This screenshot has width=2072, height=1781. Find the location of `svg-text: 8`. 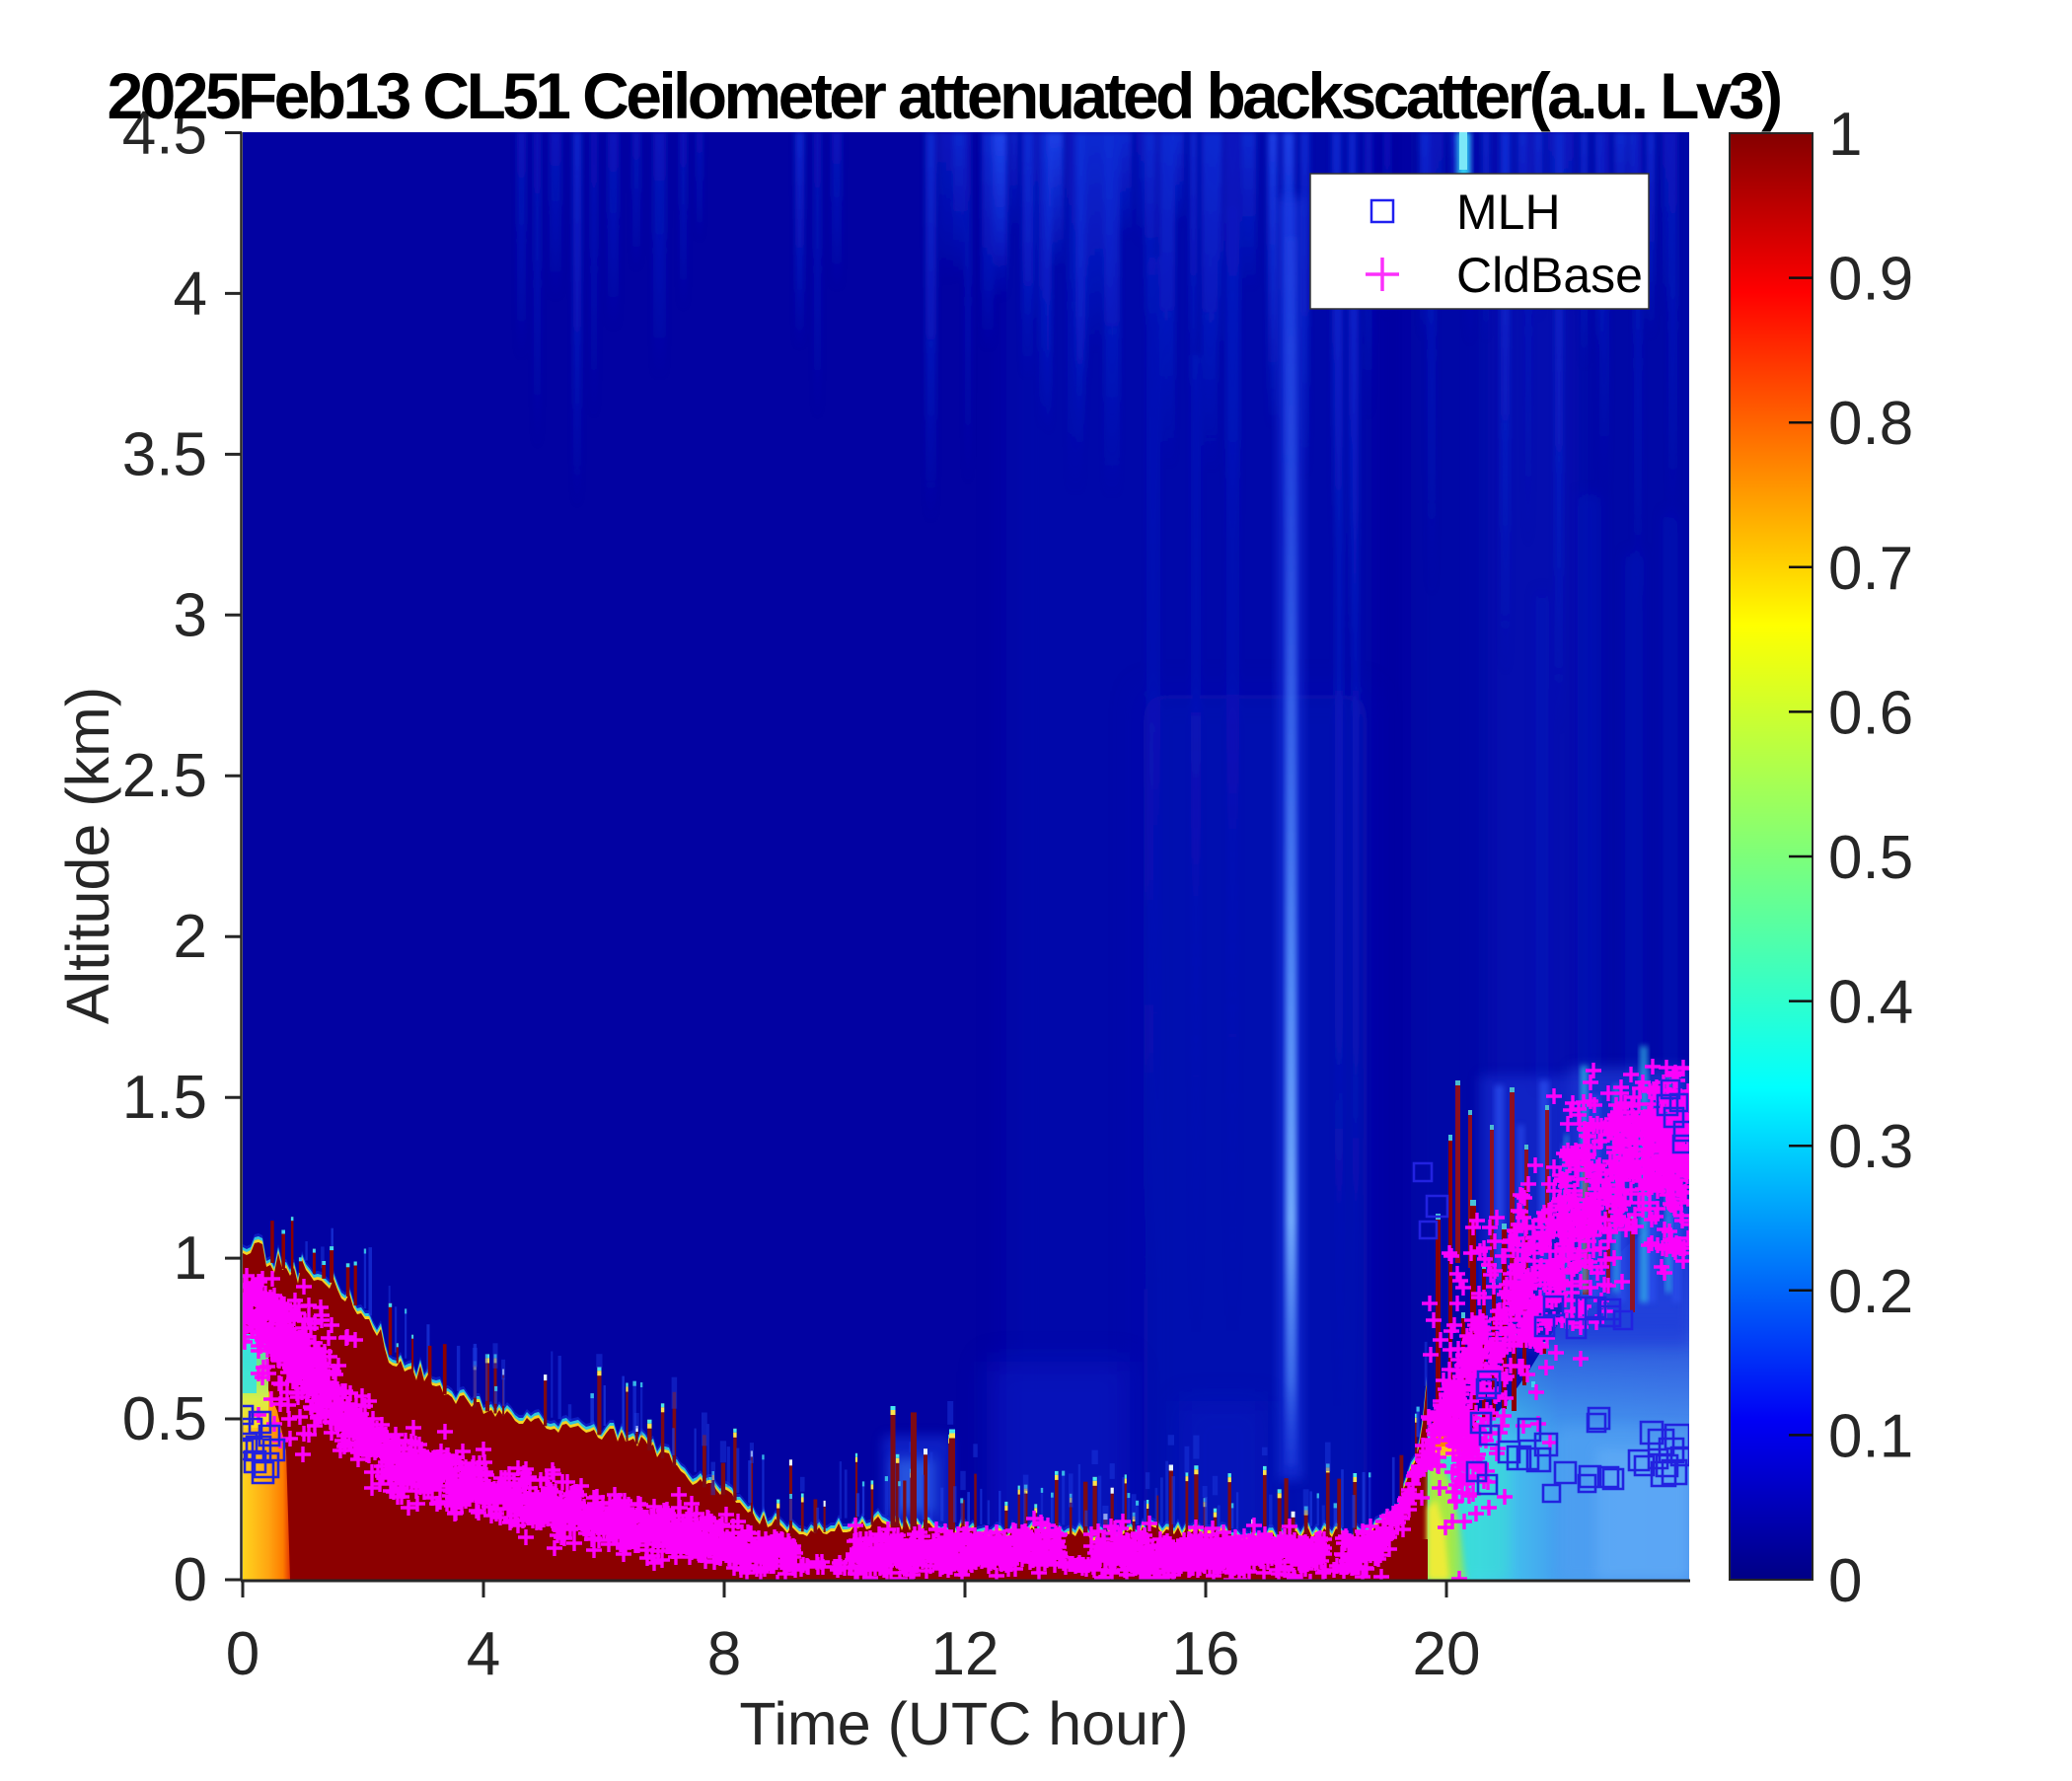

svg-text: 8 is located at coordinates (724, 1654).